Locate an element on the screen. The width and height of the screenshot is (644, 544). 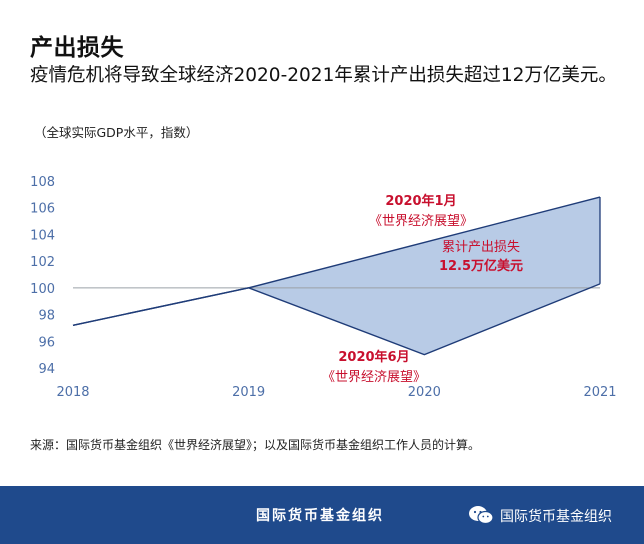
x-tick-label: 2018 is located at coordinates (72, 392).